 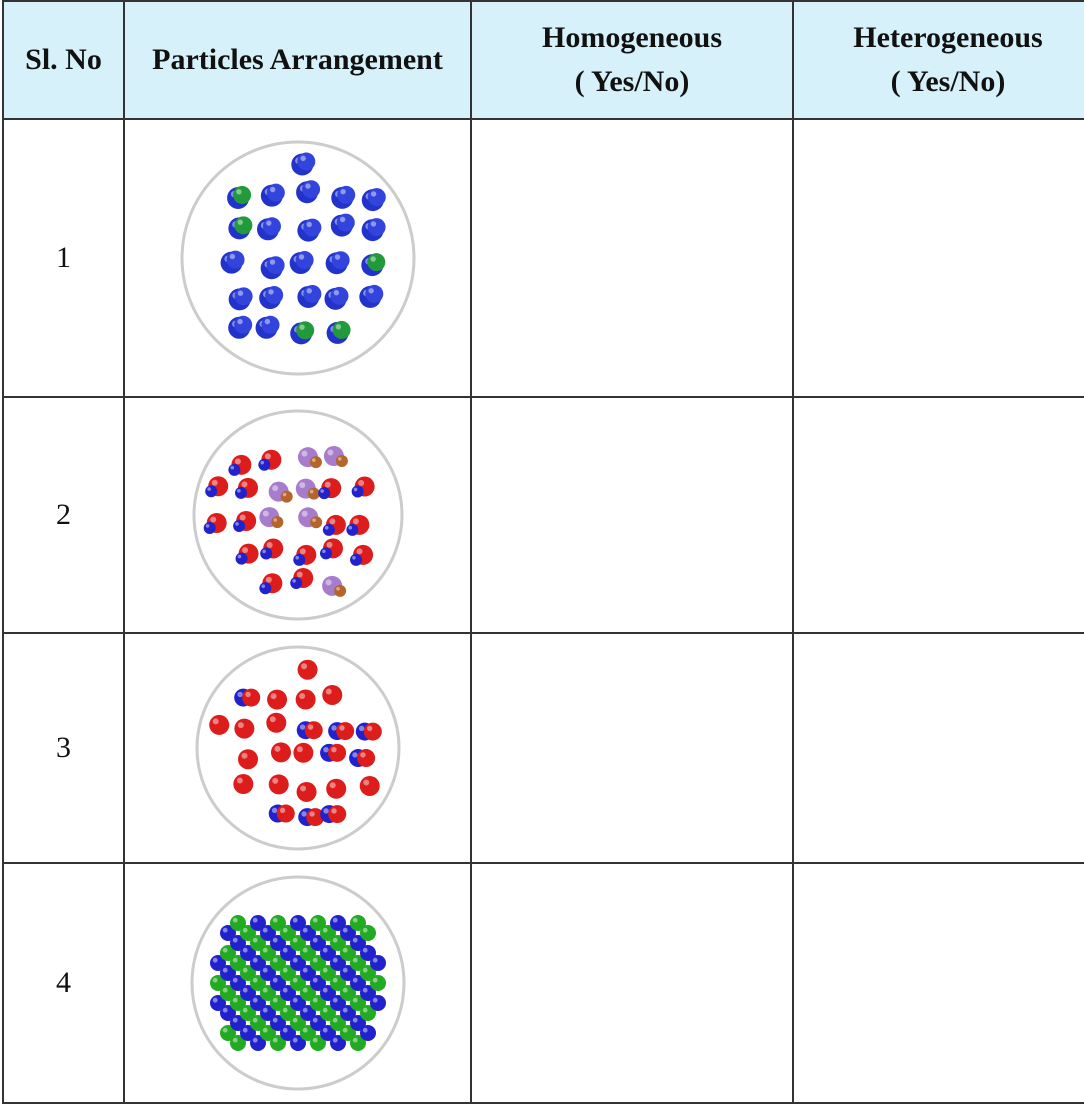 What do you see at coordinates (632, 81) in the screenshot?
I see `header-line: ( Yes/No)` at bounding box center [632, 81].